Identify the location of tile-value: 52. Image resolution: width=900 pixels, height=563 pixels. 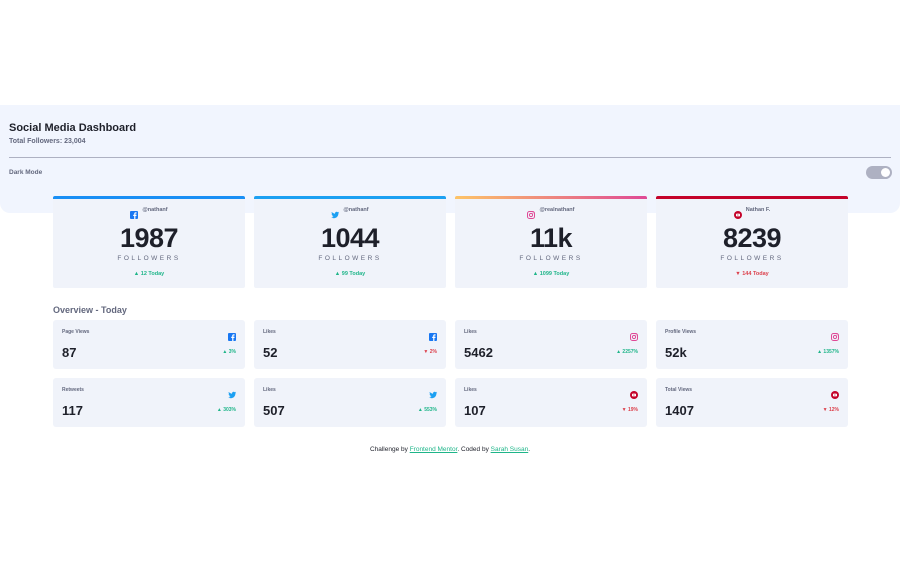
(270, 352).